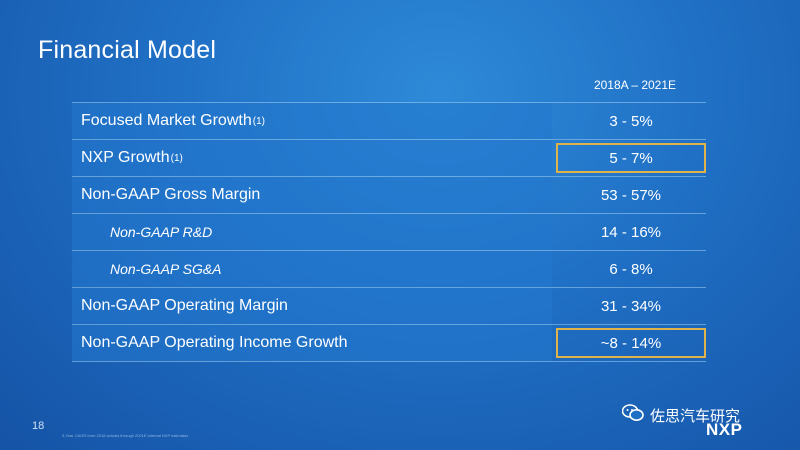 The width and height of the screenshot is (800, 450). What do you see at coordinates (125, 157) in the screenshot?
I see `row-label-text: NXP Growth` at bounding box center [125, 157].